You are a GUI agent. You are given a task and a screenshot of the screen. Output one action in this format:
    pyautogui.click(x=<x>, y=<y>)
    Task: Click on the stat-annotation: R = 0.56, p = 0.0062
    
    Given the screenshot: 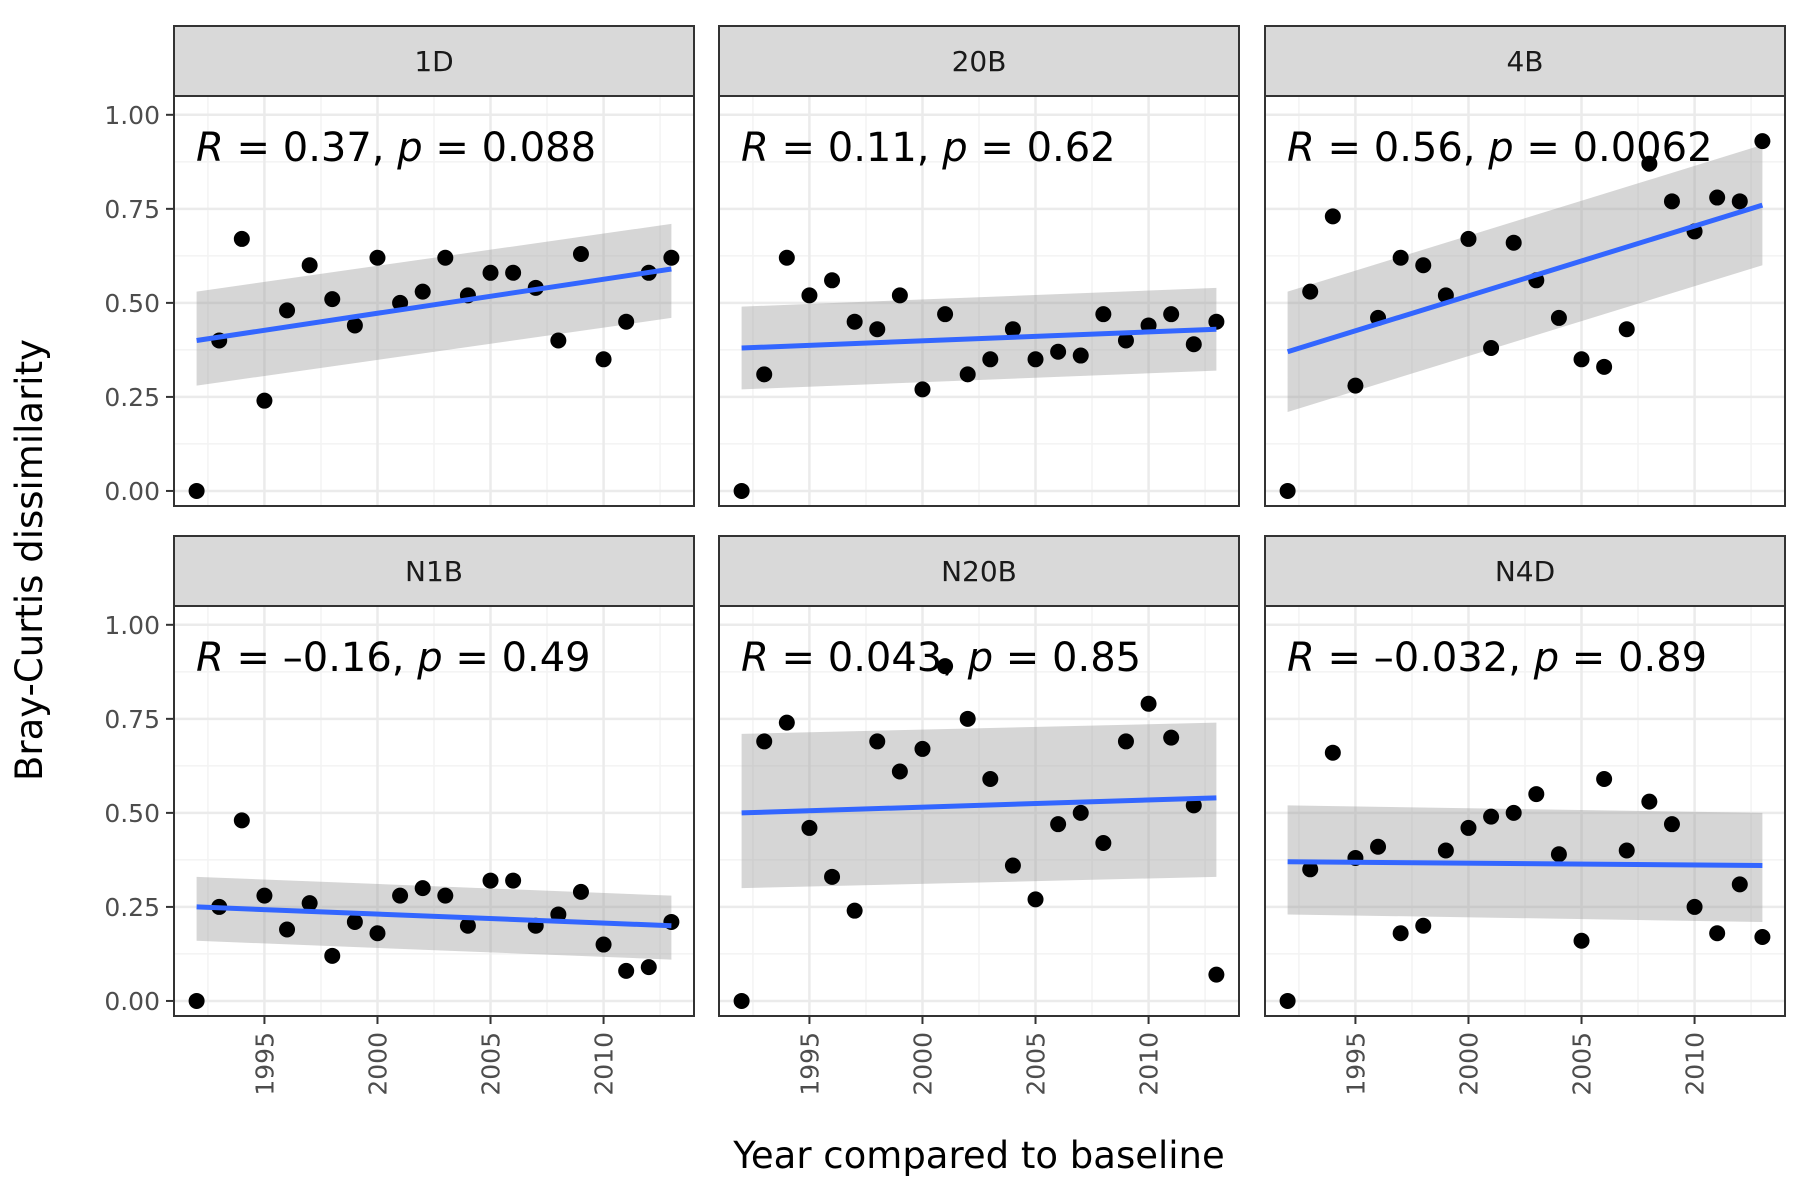 What is the action you would take?
    pyautogui.click(x=1500, y=148)
    